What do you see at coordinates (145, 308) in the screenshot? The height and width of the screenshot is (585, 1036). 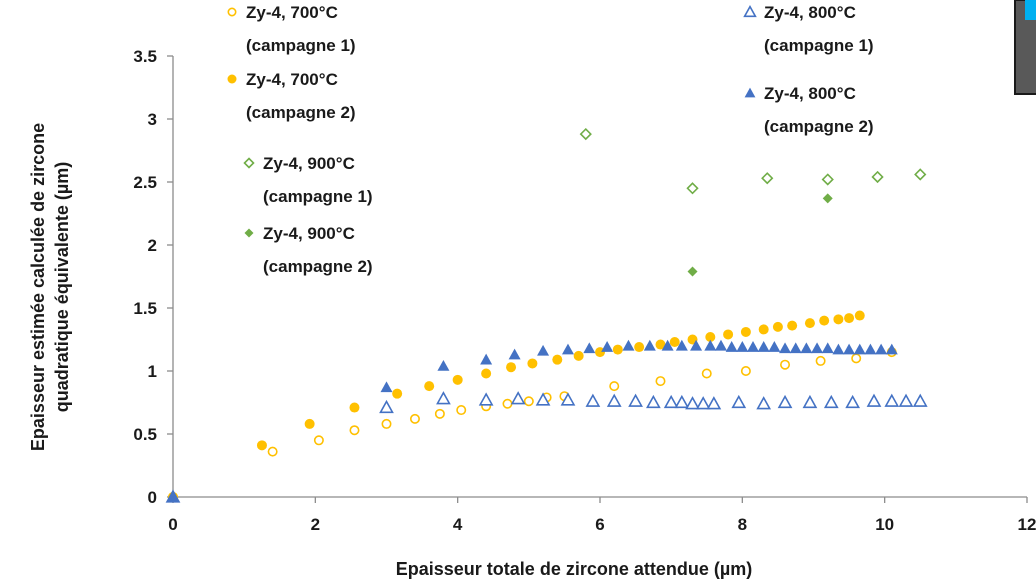 I see `y-tick-label: 1.5` at bounding box center [145, 308].